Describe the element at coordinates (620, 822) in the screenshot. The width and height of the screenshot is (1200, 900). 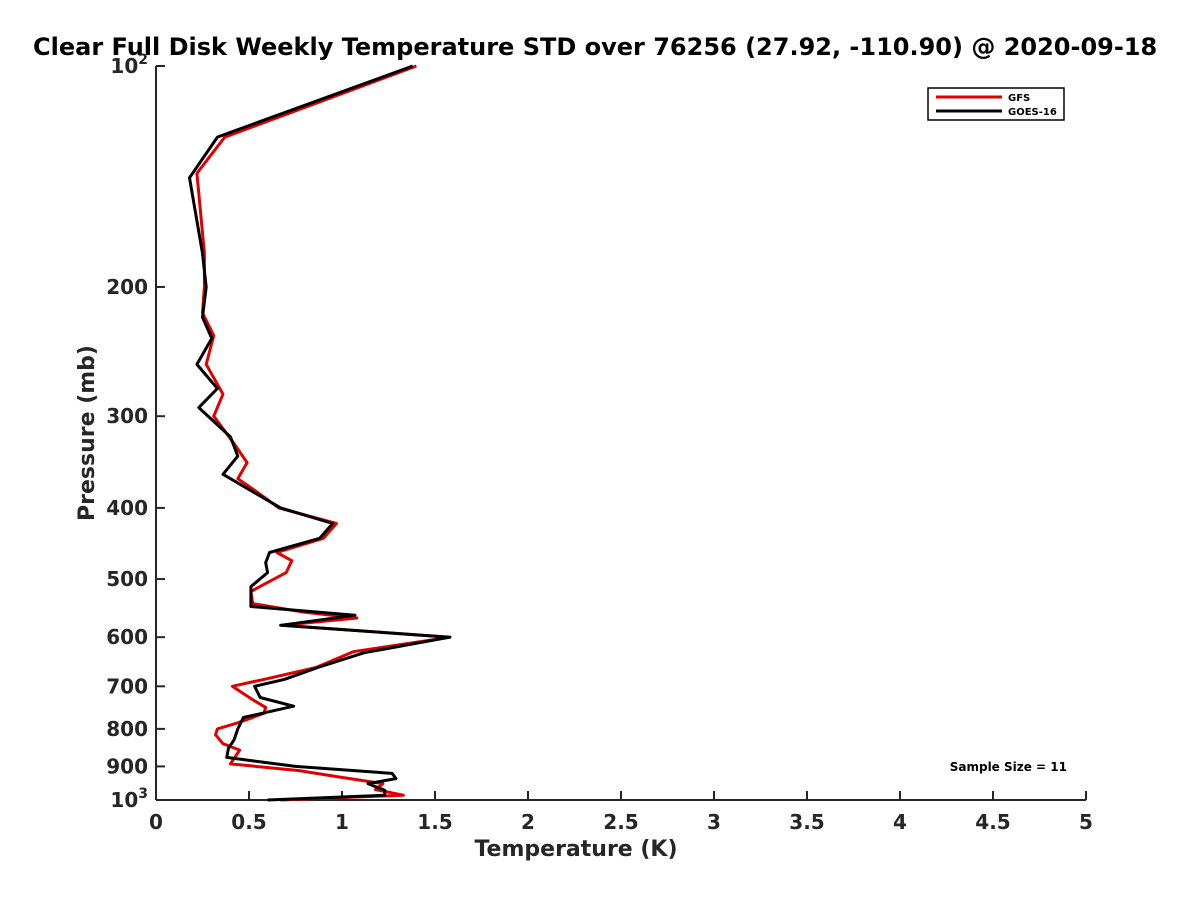
I see `x-tick-label: 2.5` at that location.